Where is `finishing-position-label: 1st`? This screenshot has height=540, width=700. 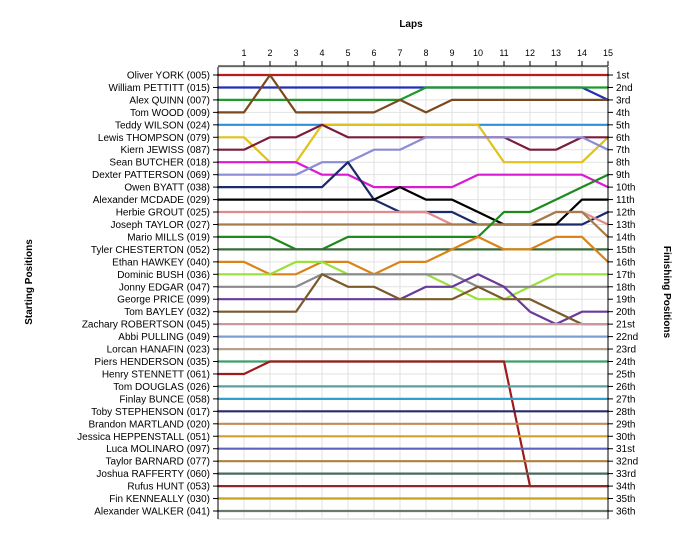
finishing-position-label: 1st is located at coordinates (623, 76).